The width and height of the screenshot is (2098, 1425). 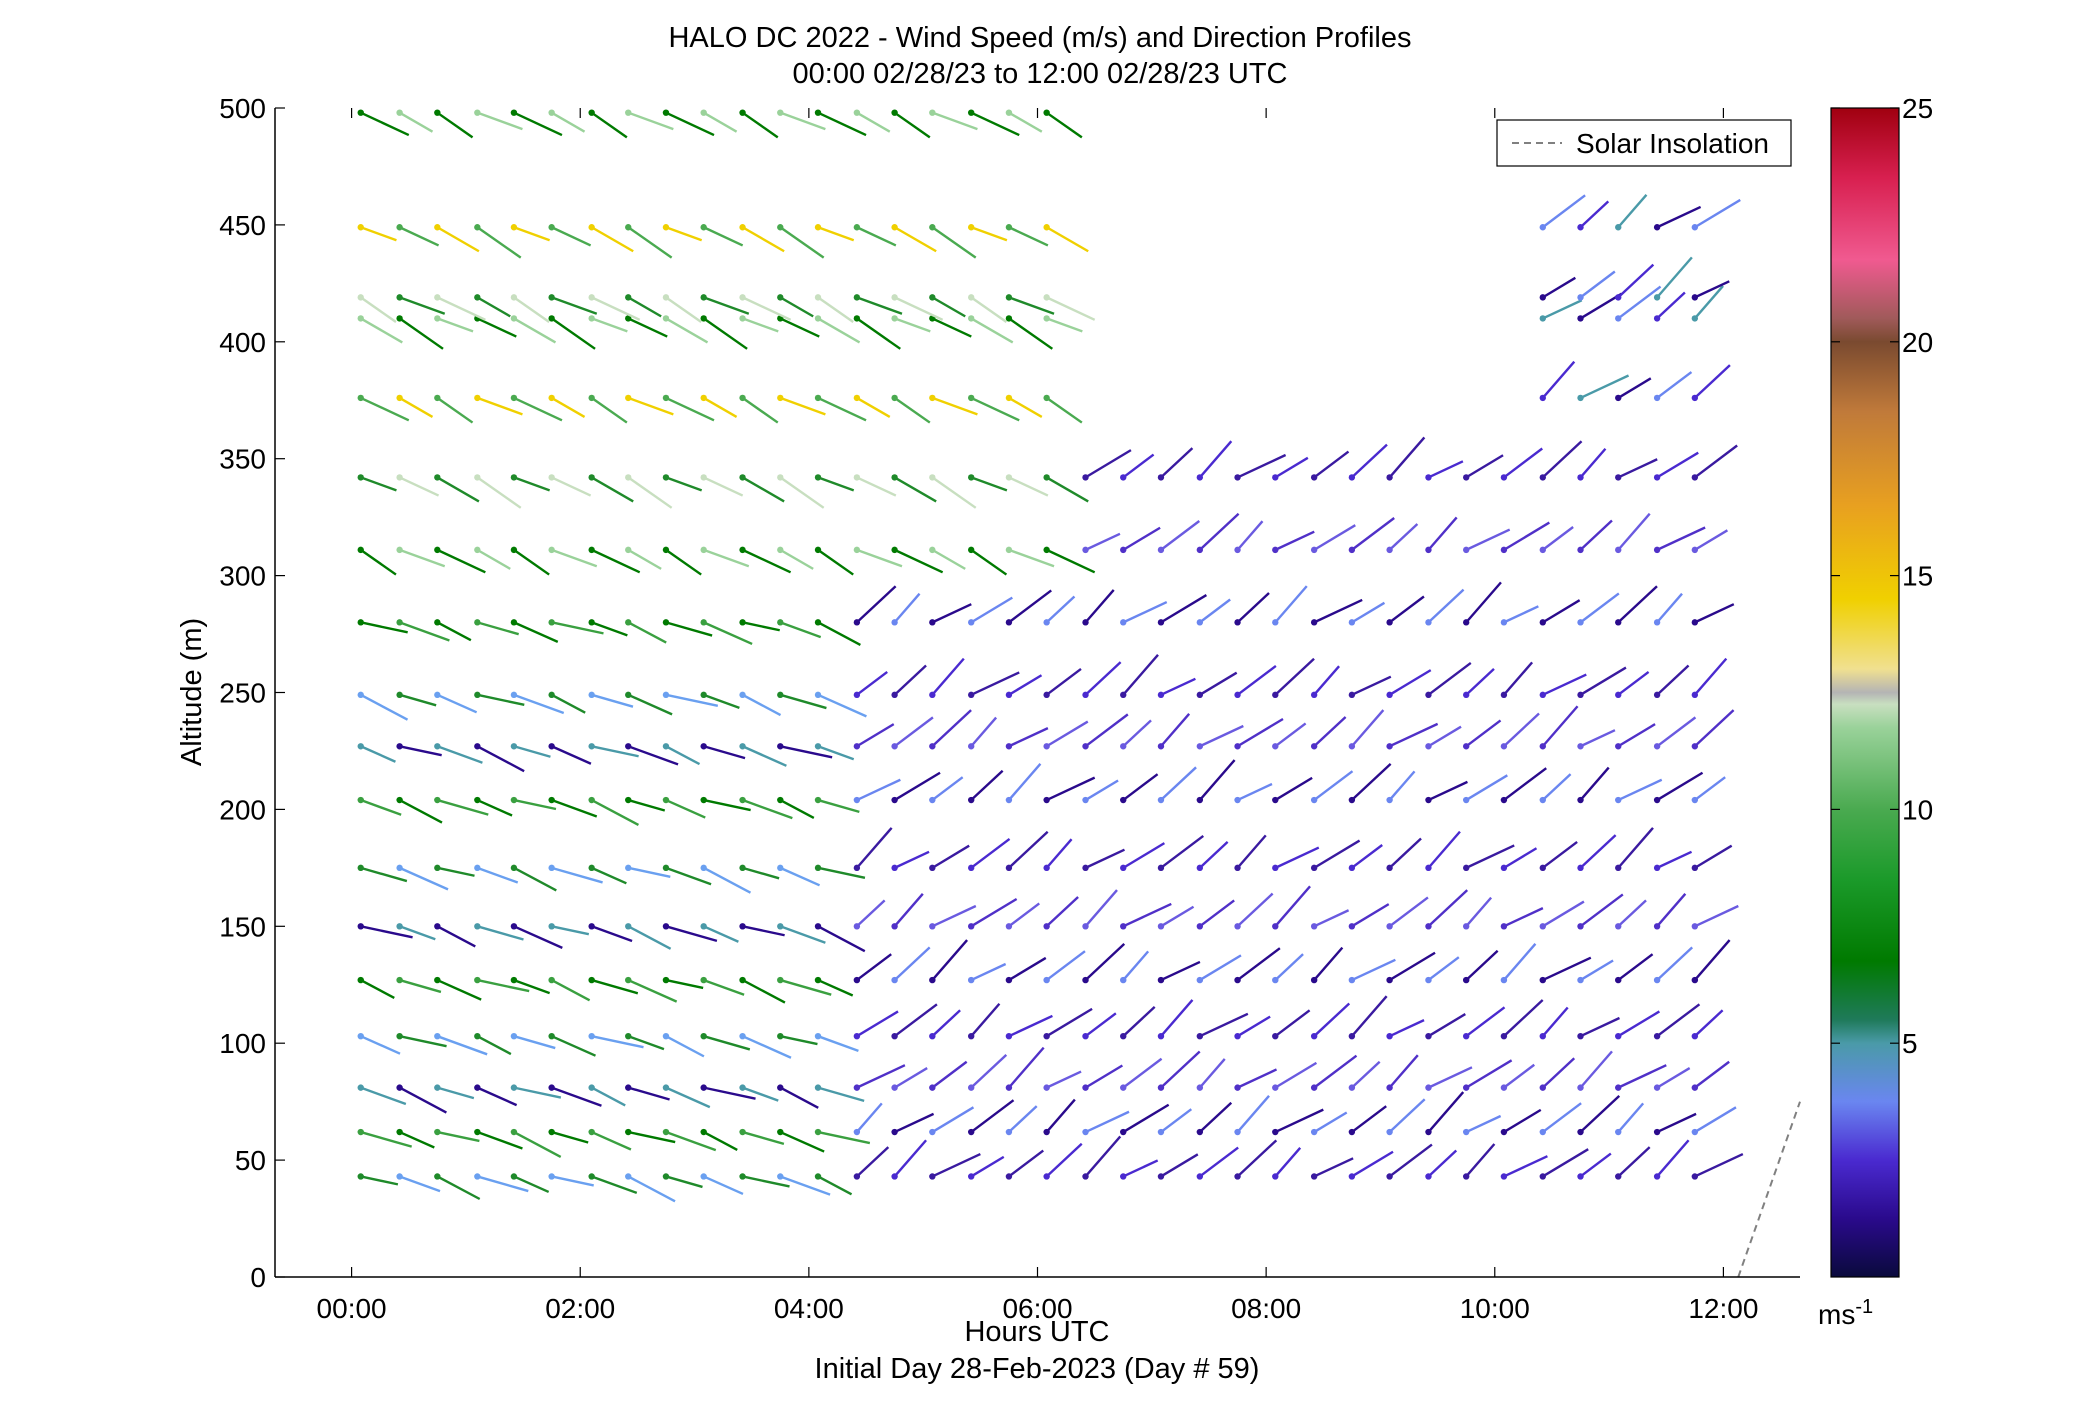 I want to click on y-tick-label: 250, so click(x=242, y=693).